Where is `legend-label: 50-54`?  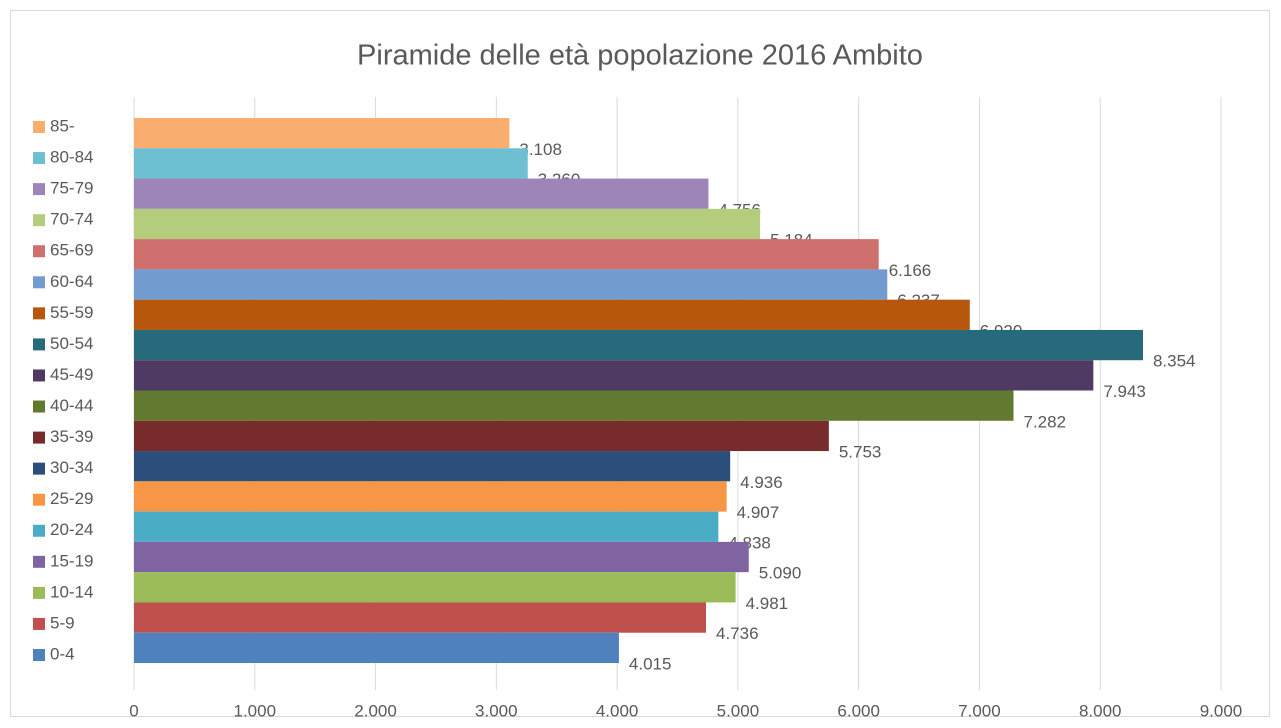
legend-label: 50-54 is located at coordinates (71, 343).